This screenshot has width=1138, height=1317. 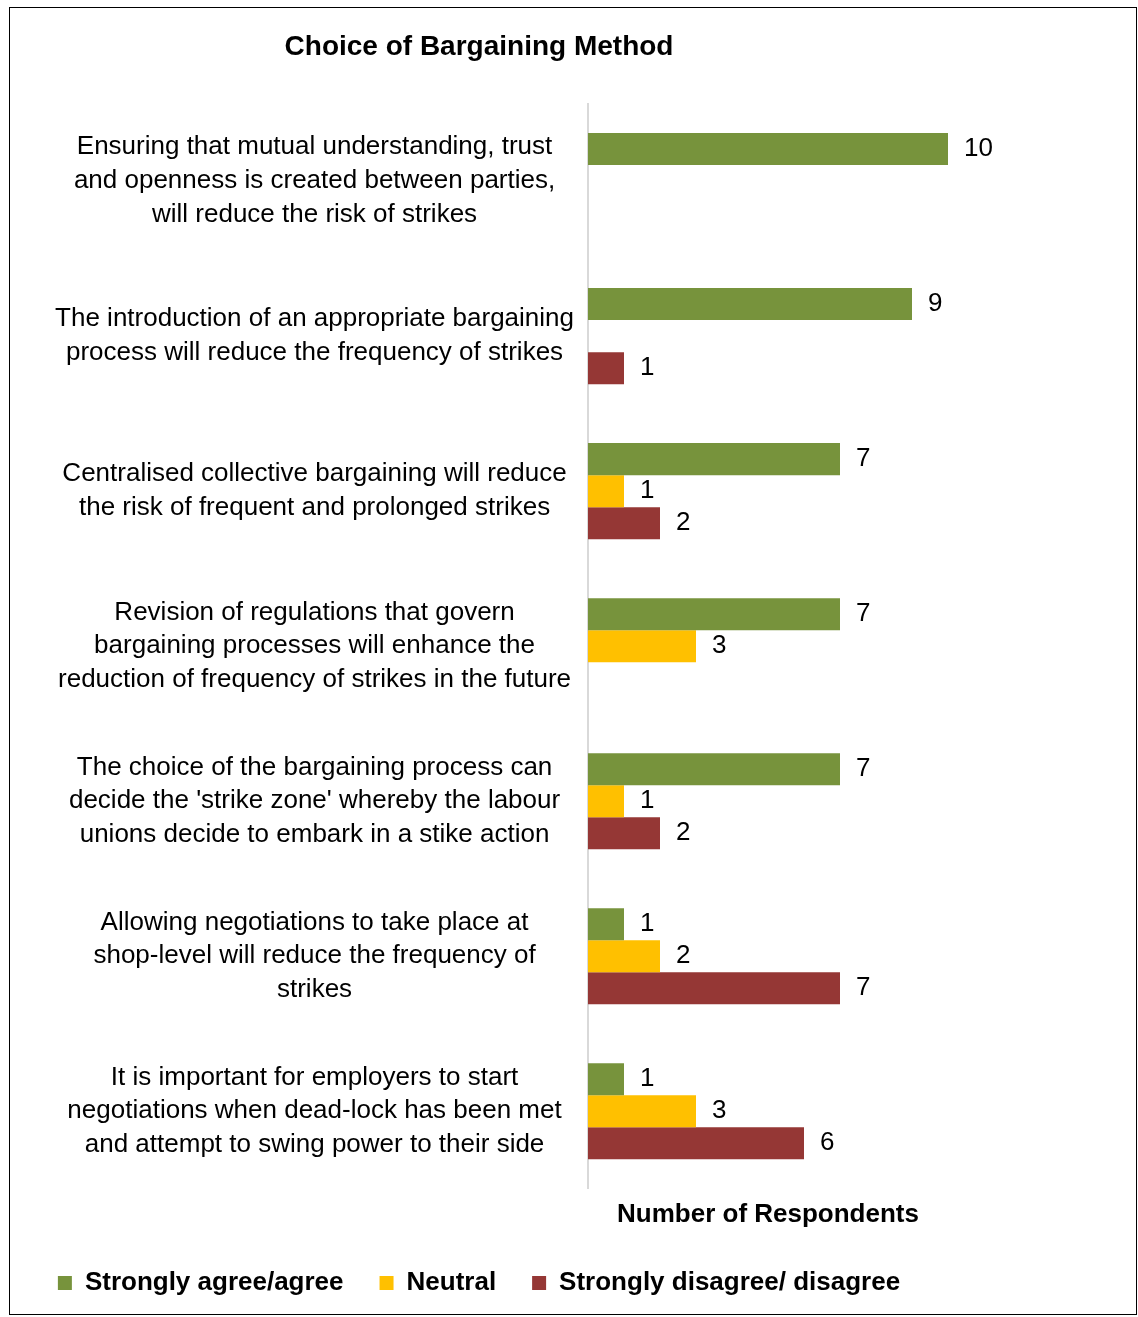 I want to click on y-tick-label: Allowing negotiations to take place at shop-level will reduce the frequency of strikes, so click(x=315, y=954).